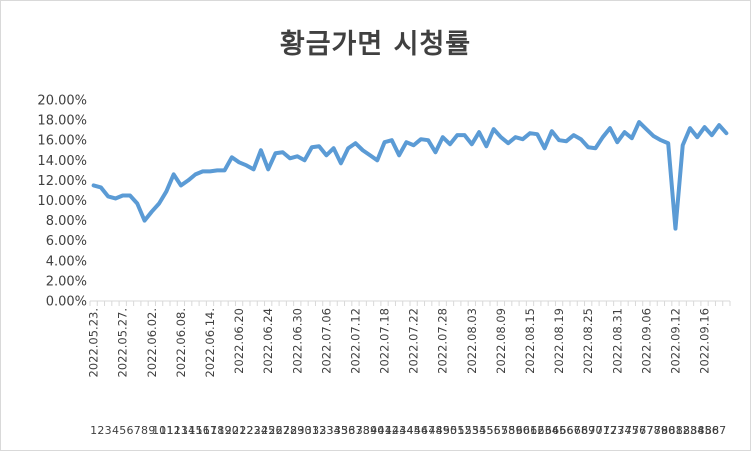 Image resolution: width=751 pixels, height=451 pixels. Describe the element at coordinates (385, 430) in the screenshot. I see `x-index-label: 41` at that location.